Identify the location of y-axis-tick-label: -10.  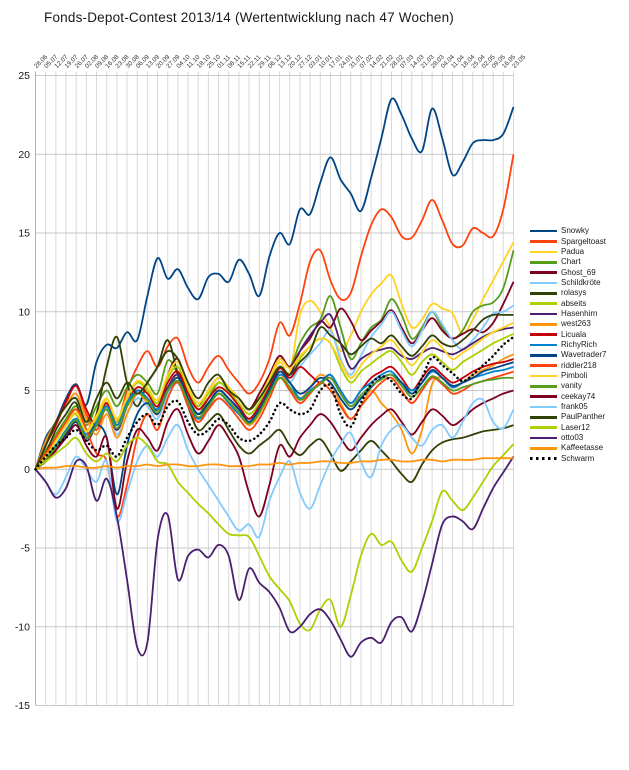
(22, 627).